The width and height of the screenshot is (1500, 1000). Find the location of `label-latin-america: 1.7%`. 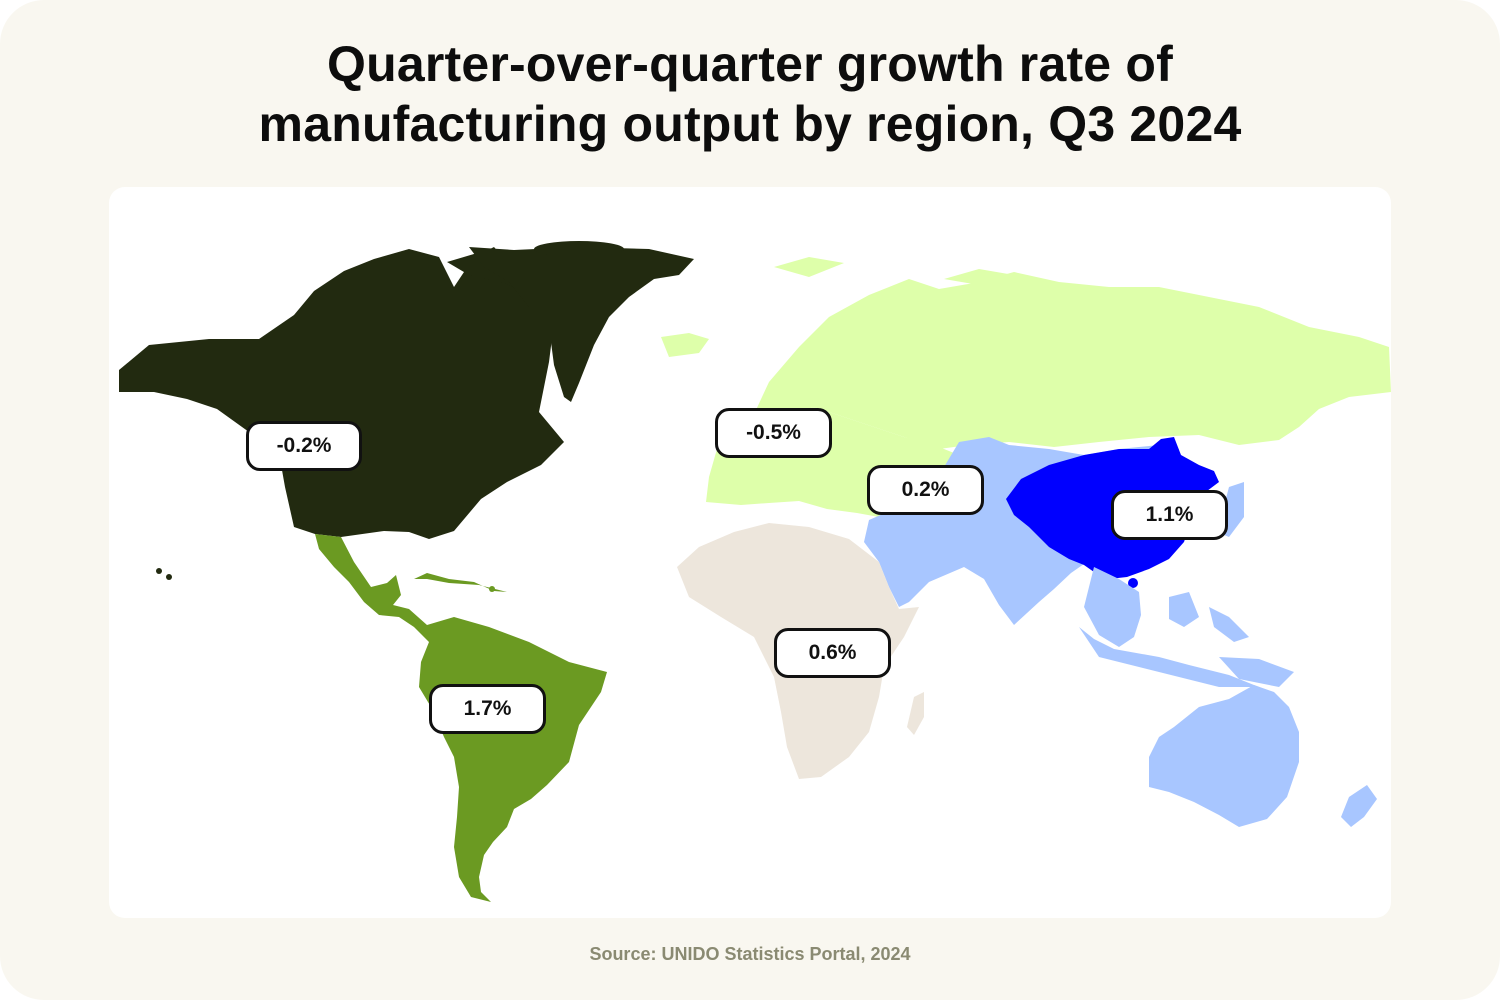

label-latin-america: 1.7% is located at coordinates (487, 709).